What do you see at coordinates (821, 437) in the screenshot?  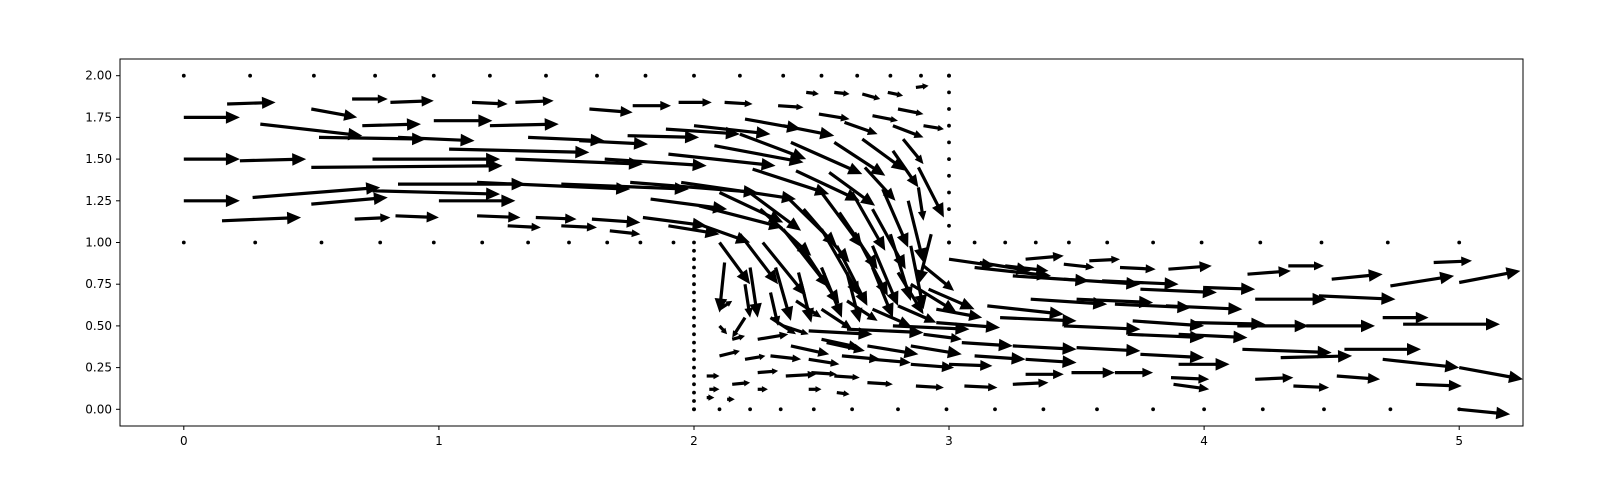 I see `x-axis-ticks: 0 1 2 3 4 5` at bounding box center [821, 437].